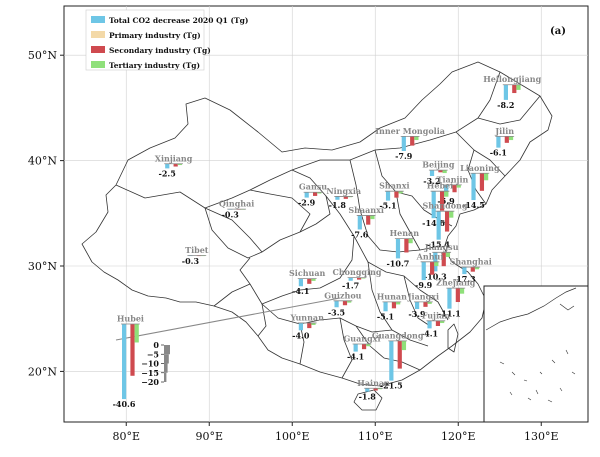 The height and width of the screenshot is (457, 600). I want to click on bar-total-inner-mongolia, so click(403, 143).